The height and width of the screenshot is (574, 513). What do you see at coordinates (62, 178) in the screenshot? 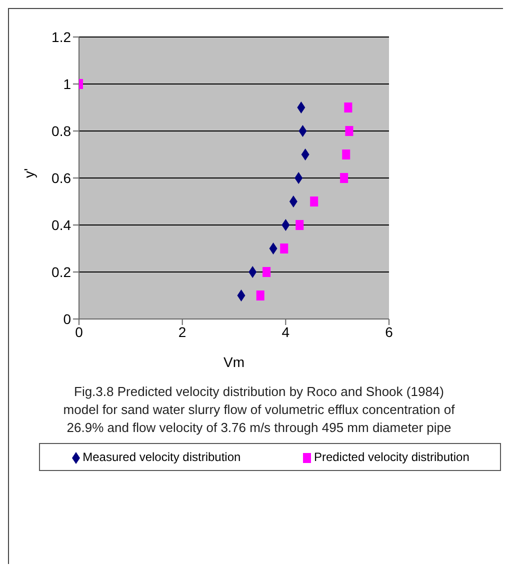
I see `y-tick-label: 0.6` at bounding box center [62, 178].